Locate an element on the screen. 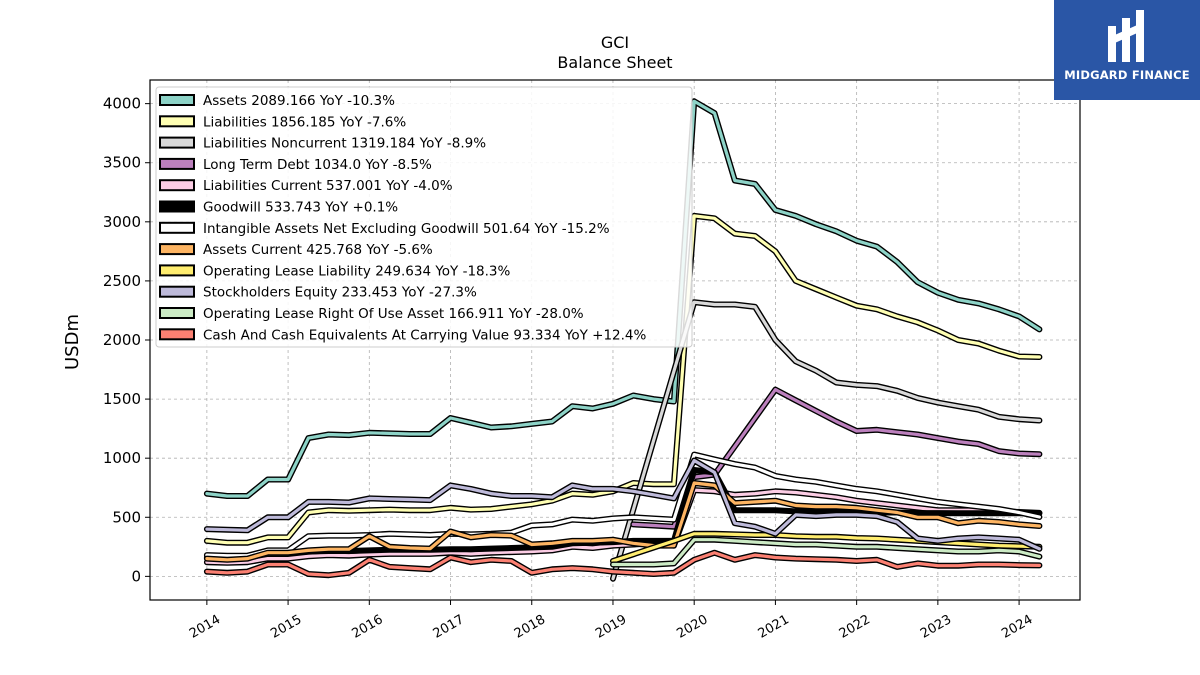  x-tick-label: 2021 is located at coordinates (774, 627).